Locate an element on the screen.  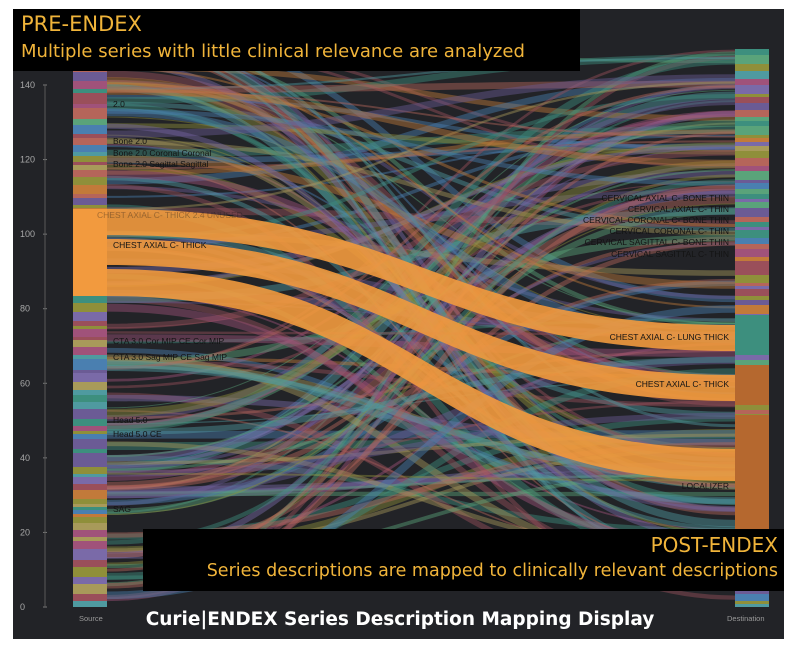
destination-node-block is located at coordinates (752, 385).